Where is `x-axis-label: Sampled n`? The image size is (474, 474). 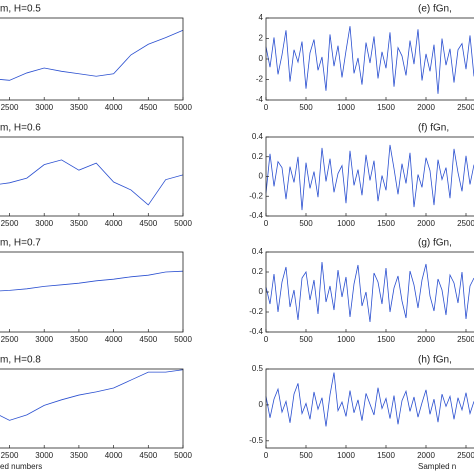
x-axis-label: Sampled n is located at coordinates (437, 466).